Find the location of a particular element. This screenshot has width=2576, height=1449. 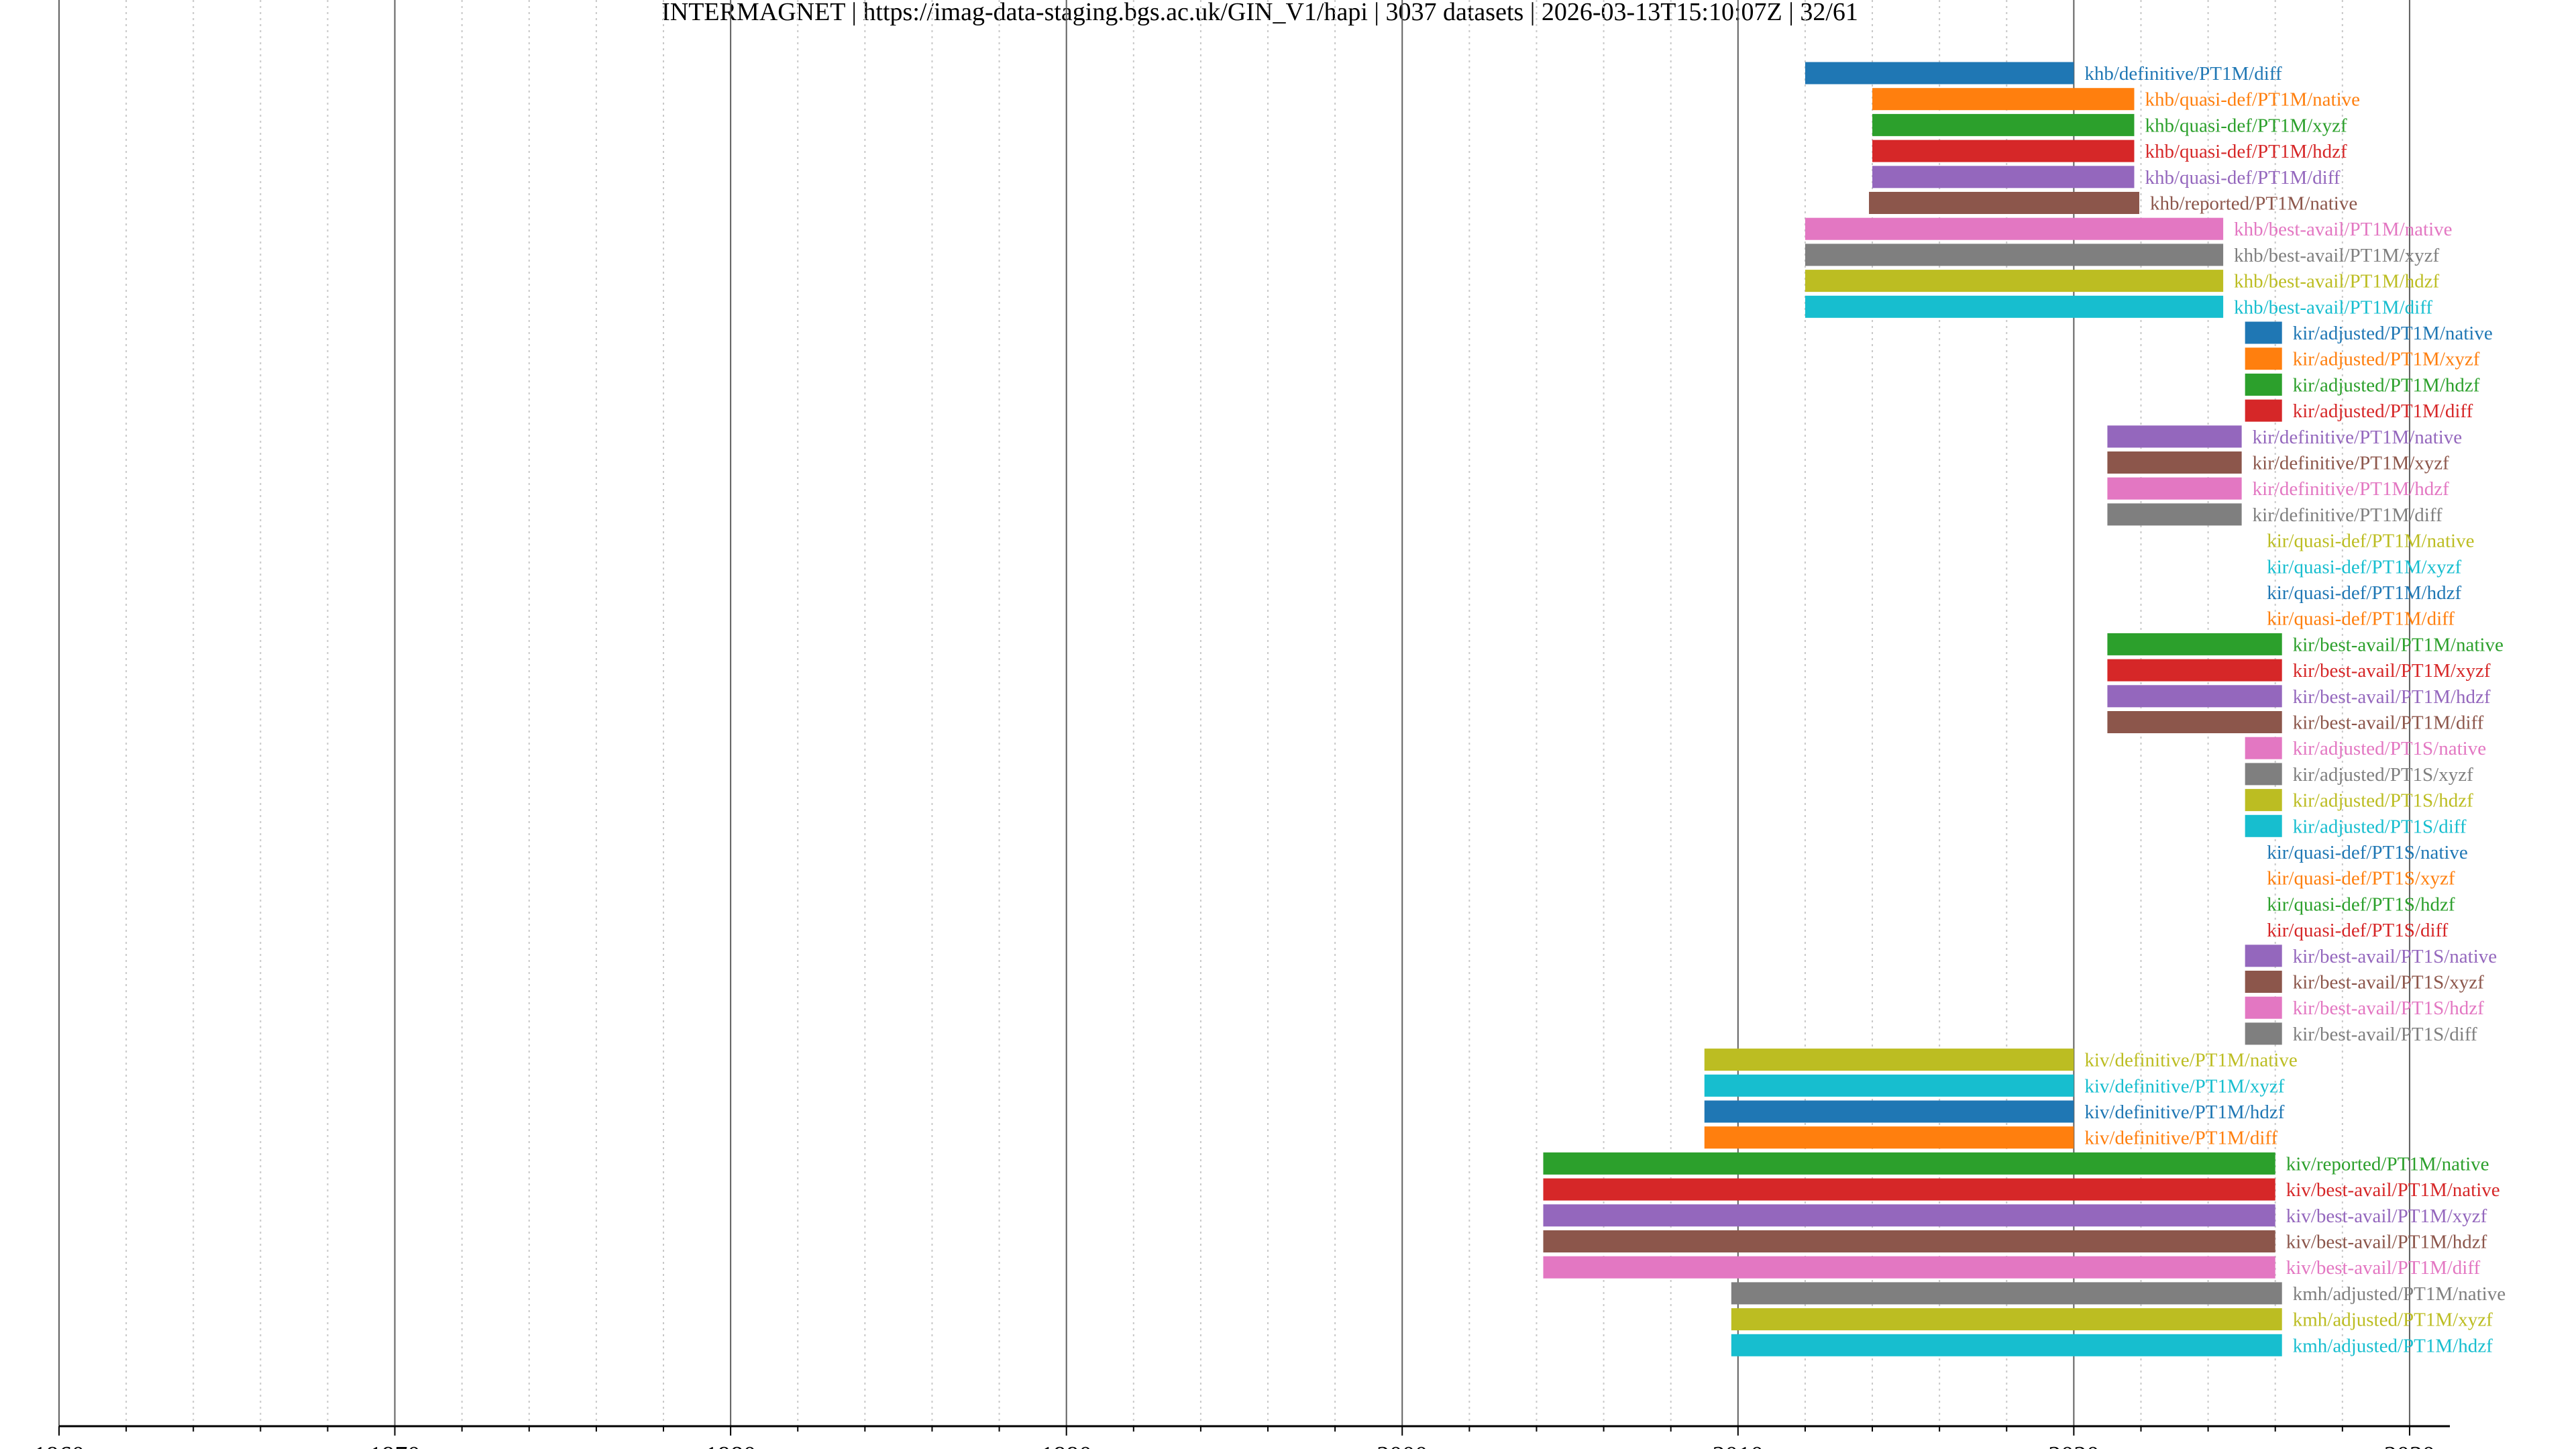

x-tick-label: 2030 is located at coordinates (2409, 1445).